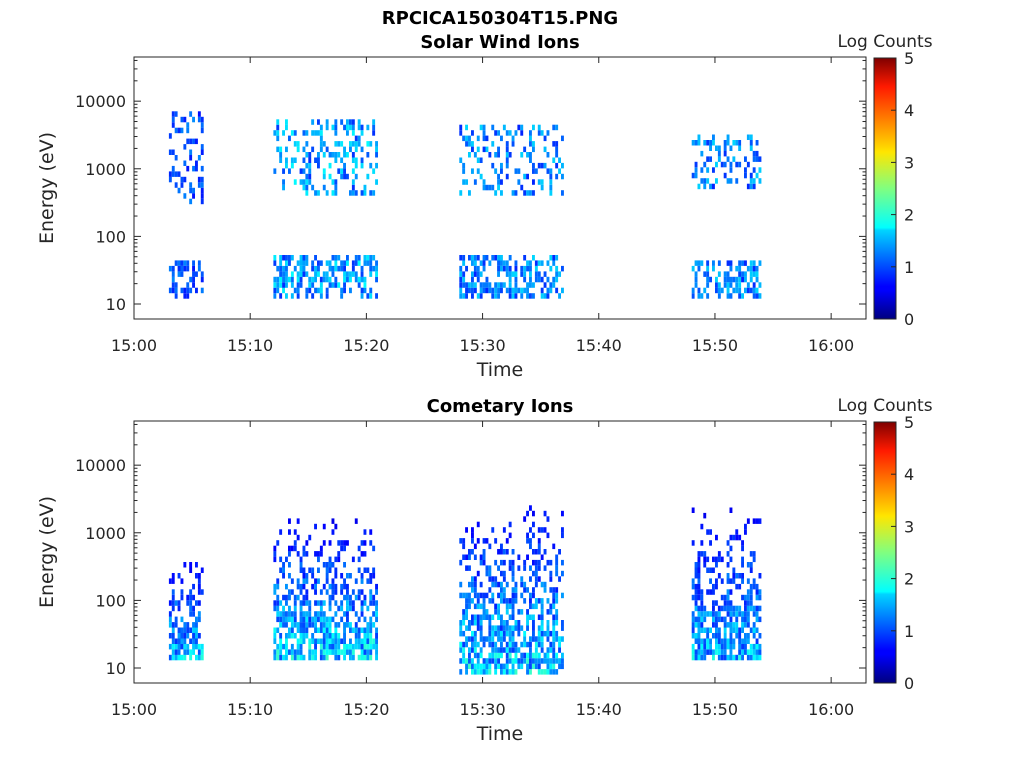  What do you see at coordinates (366, 709) in the screenshot?
I see `x-tick-label: 15:20` at bounding box center [366, 709].